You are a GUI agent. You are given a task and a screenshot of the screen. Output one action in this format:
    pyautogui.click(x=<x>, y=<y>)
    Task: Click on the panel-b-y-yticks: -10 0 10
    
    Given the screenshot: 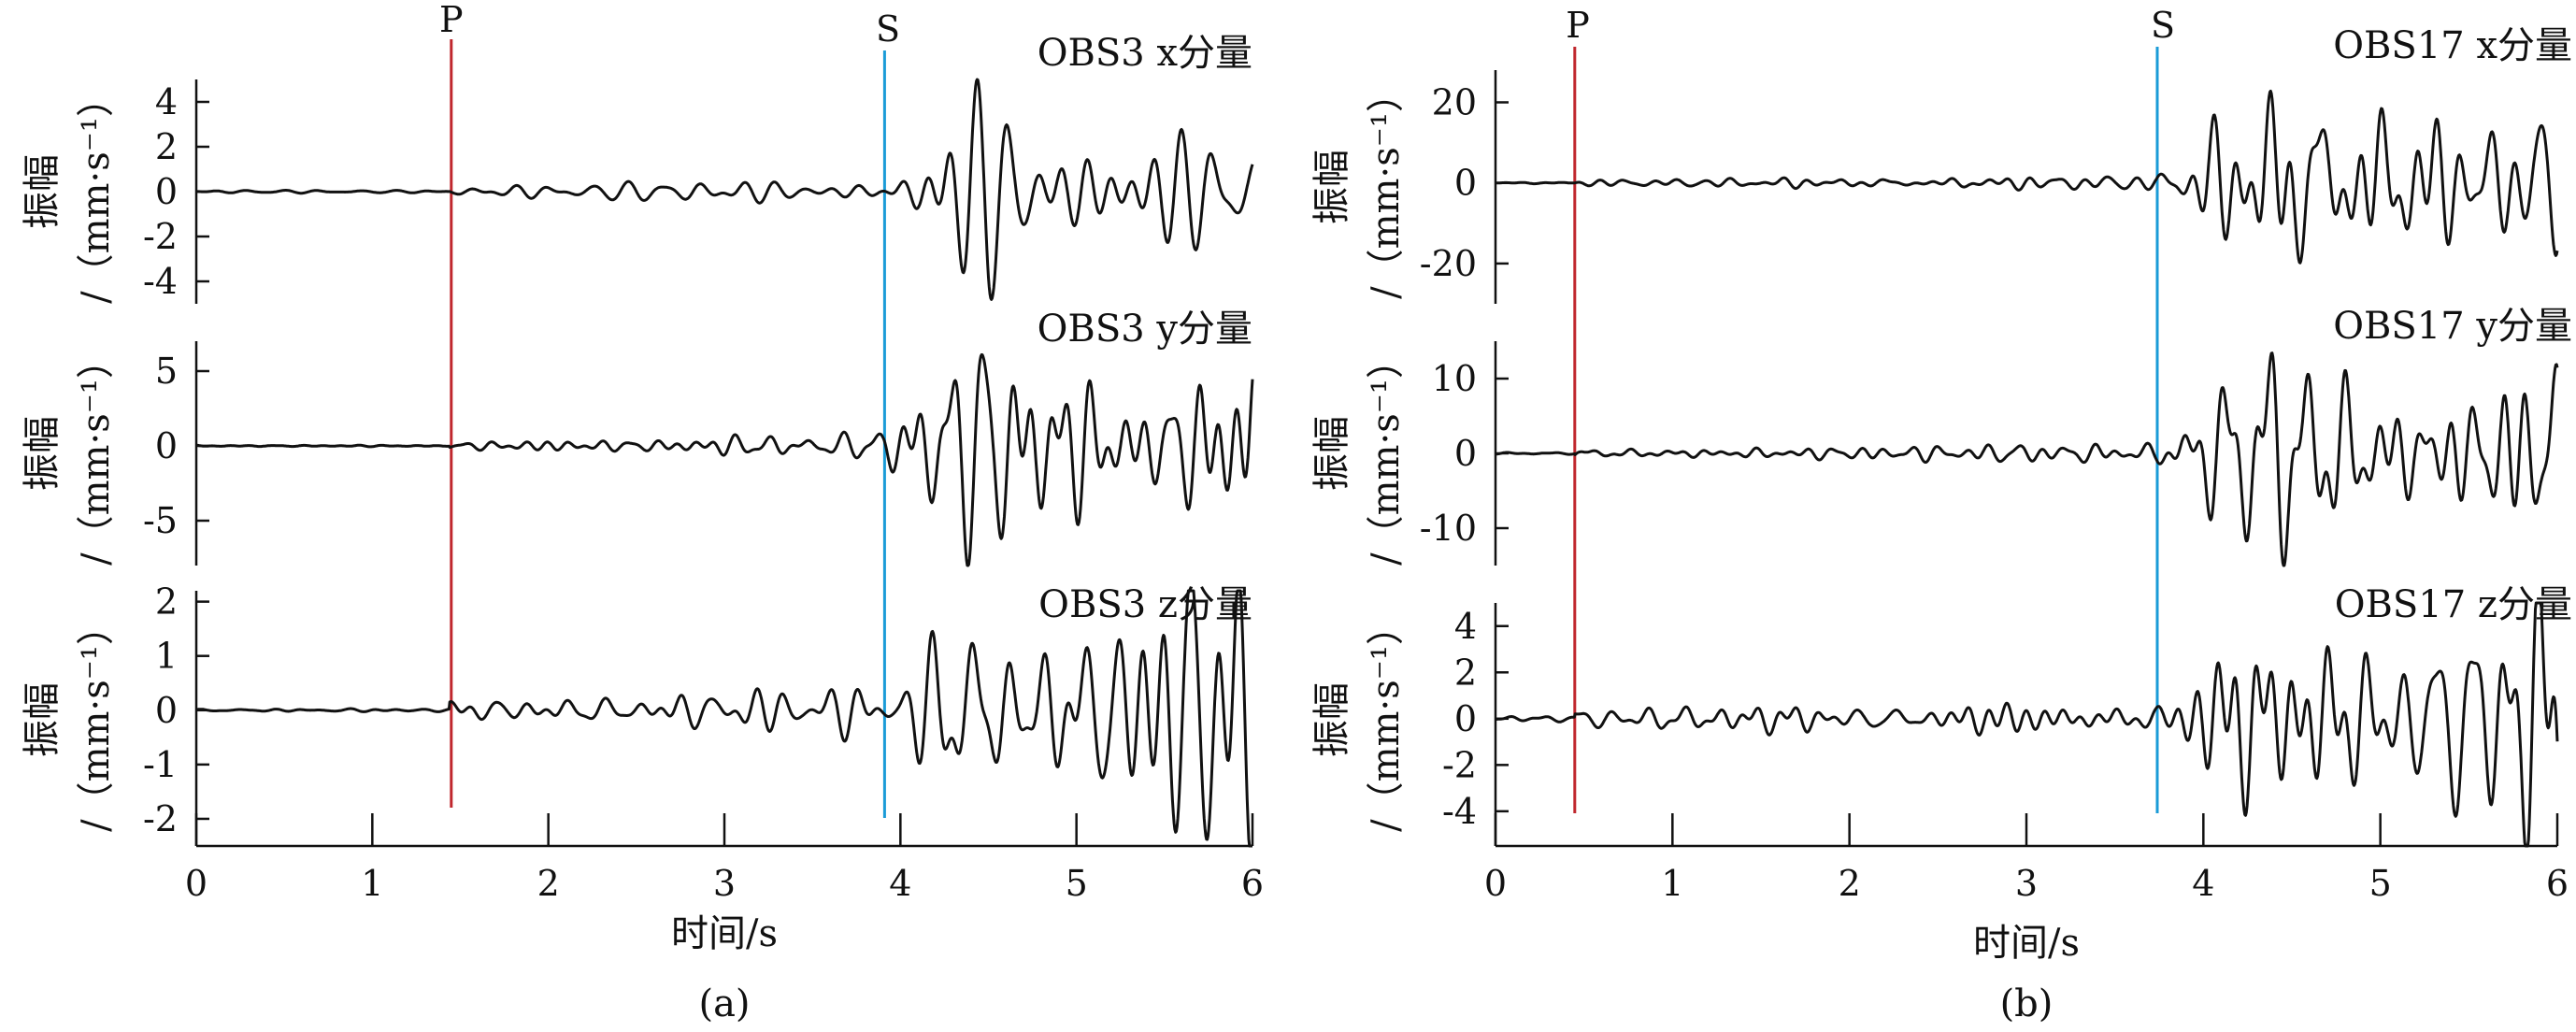 What is the action you would take?
    pyautogui.click(x=1464, y=453)
    